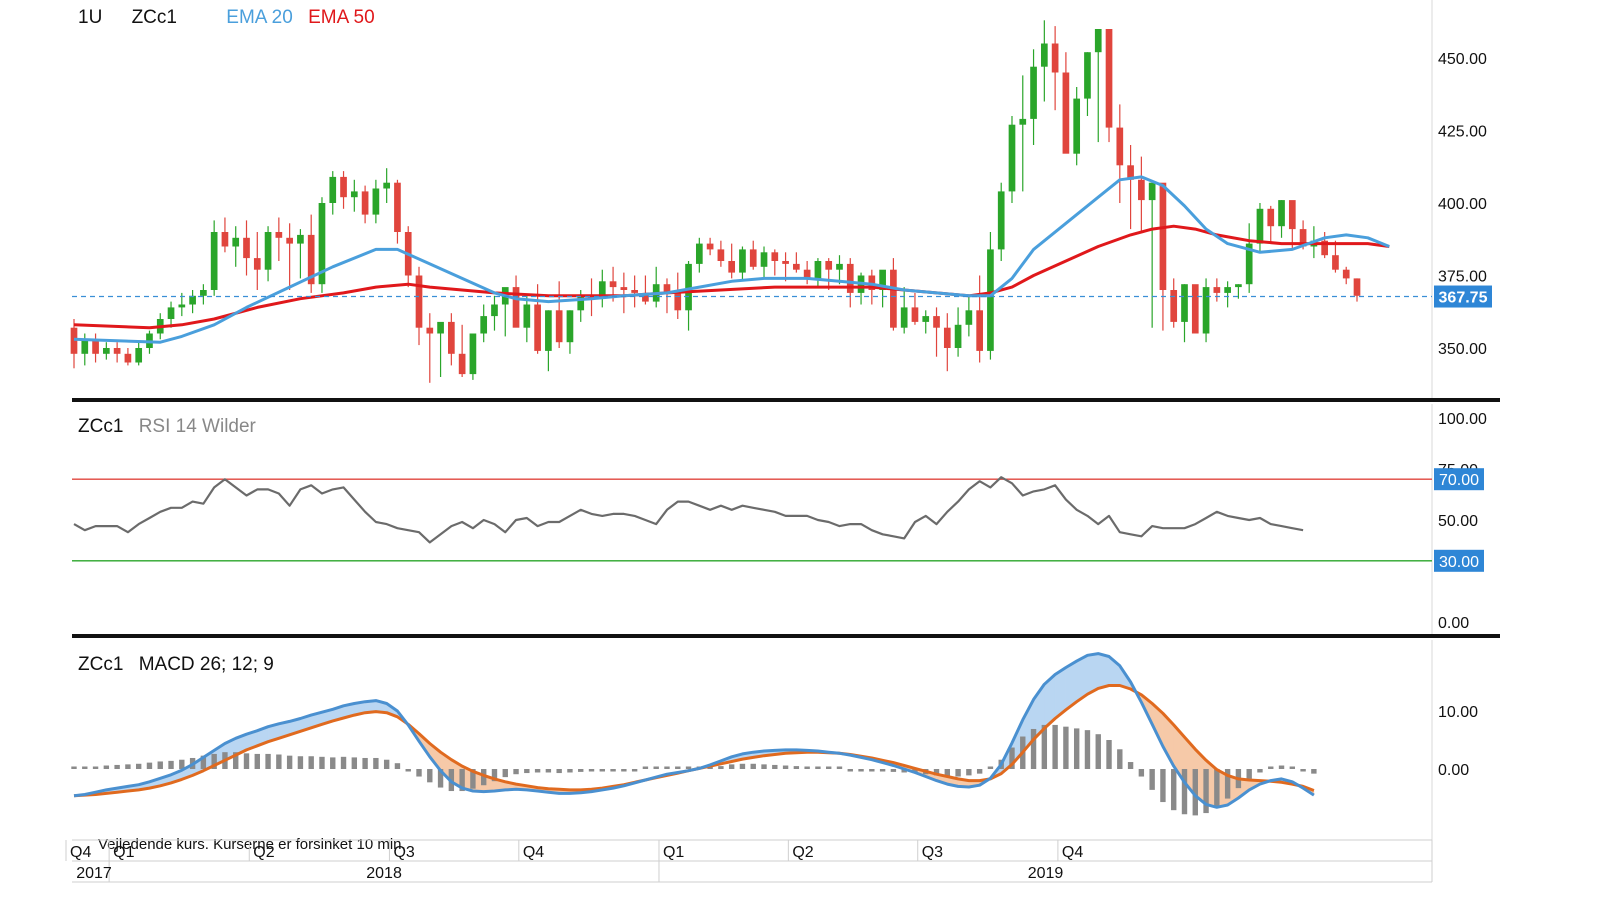  I want to click on rsi-symbol-label: ZCc1, so click(101, 426).